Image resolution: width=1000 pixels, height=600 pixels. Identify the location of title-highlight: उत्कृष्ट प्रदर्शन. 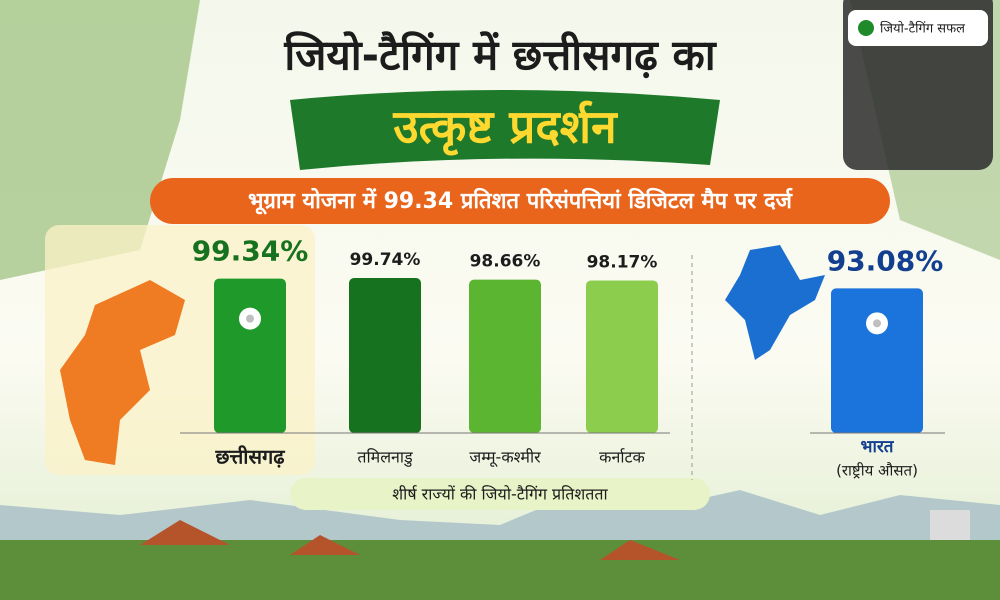
(505, 128).